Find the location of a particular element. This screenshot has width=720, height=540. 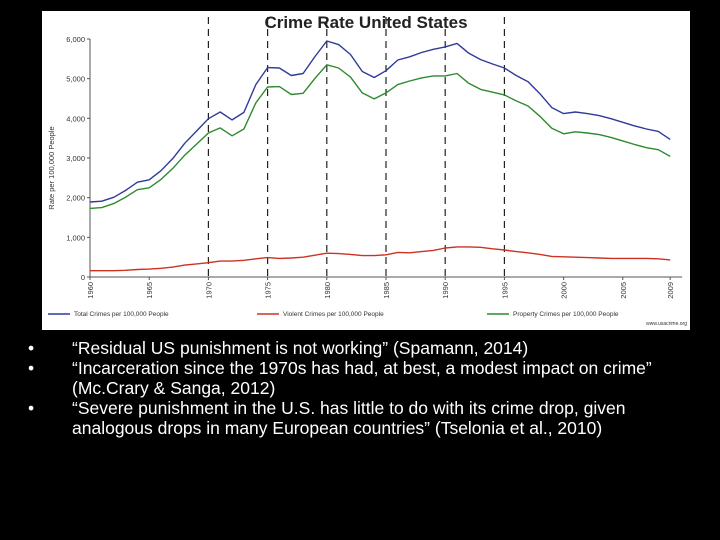

credit-label: www.usacrime.org is located at coordinates (666, 324).